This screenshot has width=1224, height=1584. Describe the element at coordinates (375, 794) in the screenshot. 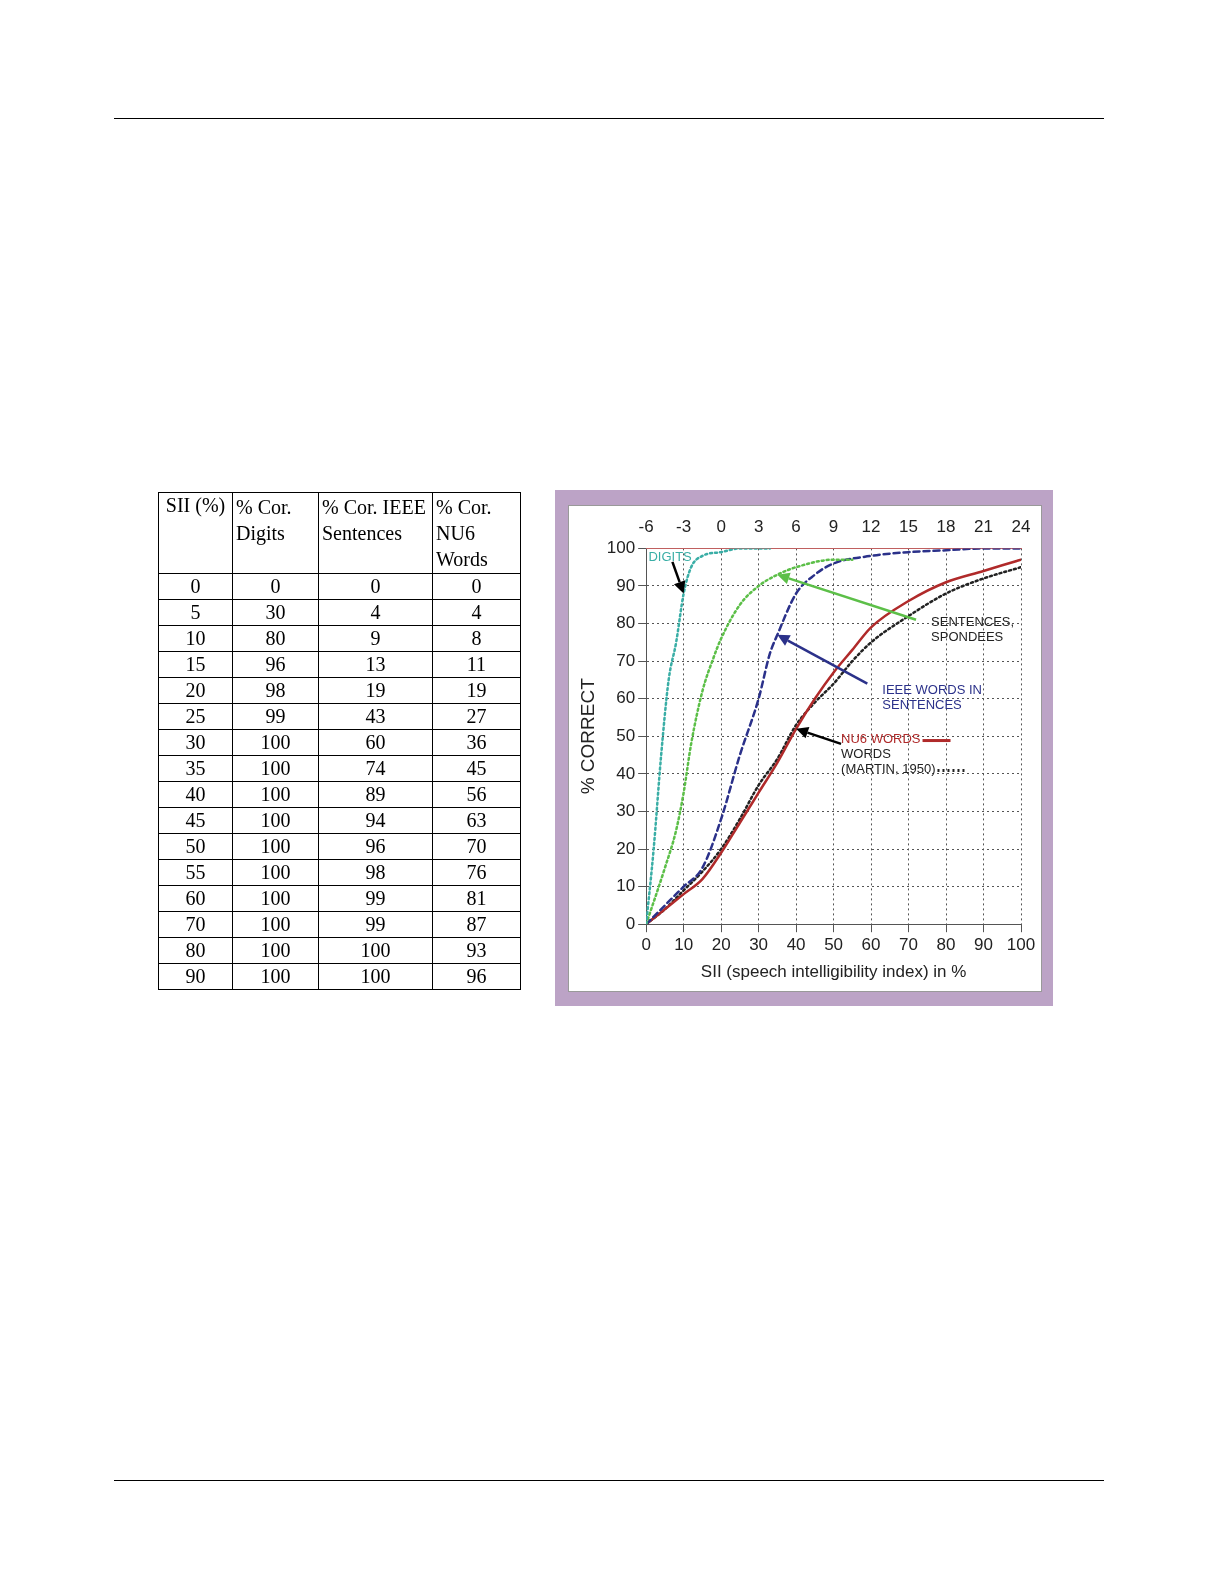

I see `data-label: 89` at that location.